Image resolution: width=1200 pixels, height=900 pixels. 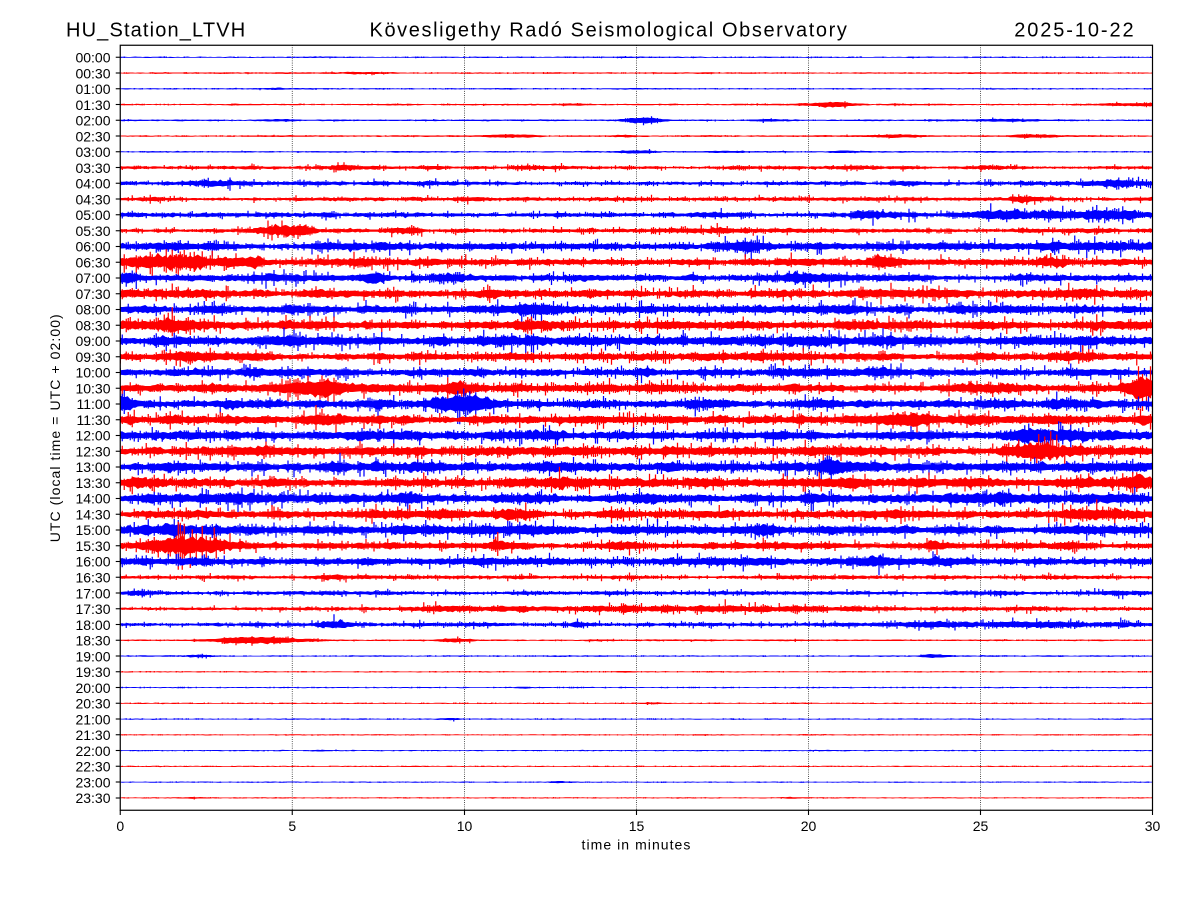 What do you see at coordinates (92, 231) in the screenshot?
I see `svg-text: 05:30` at bounding box center [92, 231].